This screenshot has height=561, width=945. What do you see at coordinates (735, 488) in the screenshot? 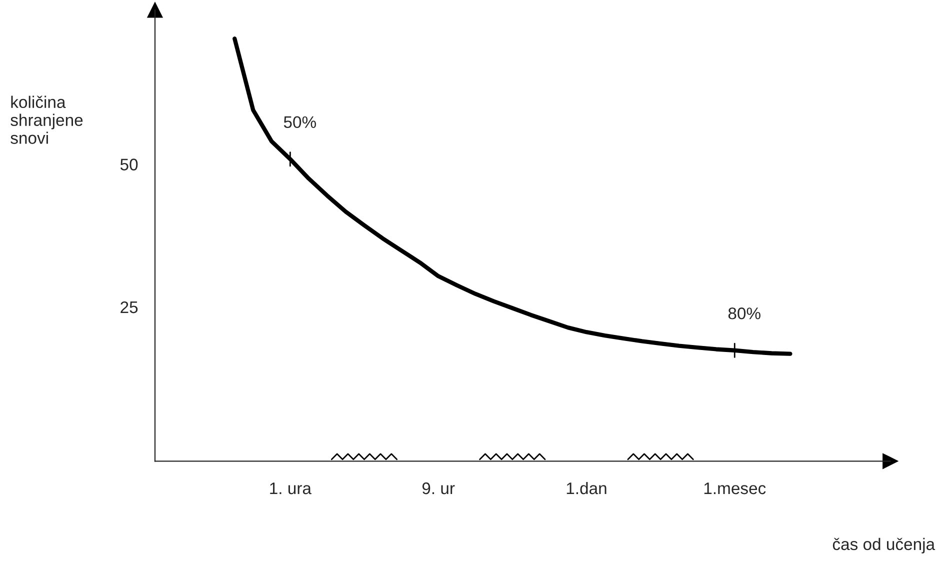
I see `x-tick-label: 1.mesec` at bounding box center [735, 488].